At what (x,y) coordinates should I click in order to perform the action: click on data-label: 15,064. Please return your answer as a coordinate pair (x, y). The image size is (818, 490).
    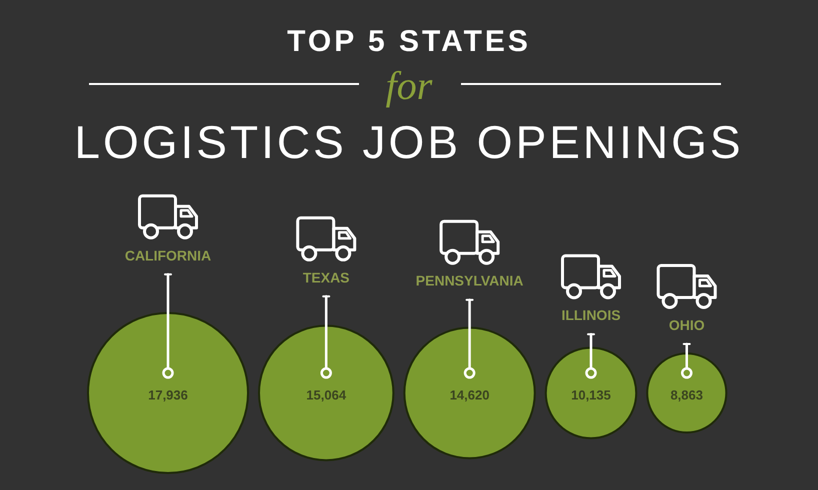
    Looking at the image, I should click on (326, 395).